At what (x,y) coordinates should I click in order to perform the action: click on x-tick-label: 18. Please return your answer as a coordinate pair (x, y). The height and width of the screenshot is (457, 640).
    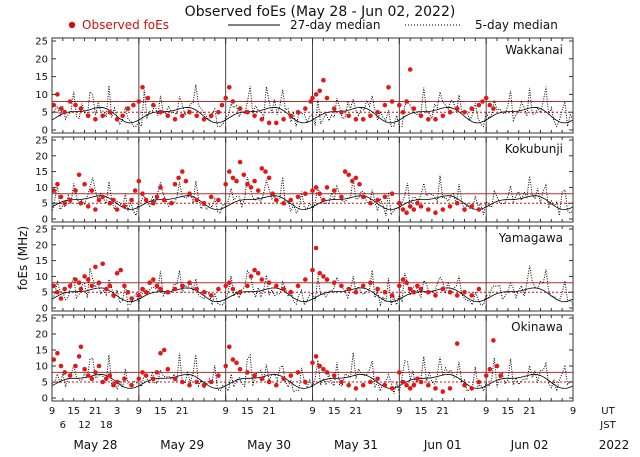
    Looking at the image, I should click on (106, 425).